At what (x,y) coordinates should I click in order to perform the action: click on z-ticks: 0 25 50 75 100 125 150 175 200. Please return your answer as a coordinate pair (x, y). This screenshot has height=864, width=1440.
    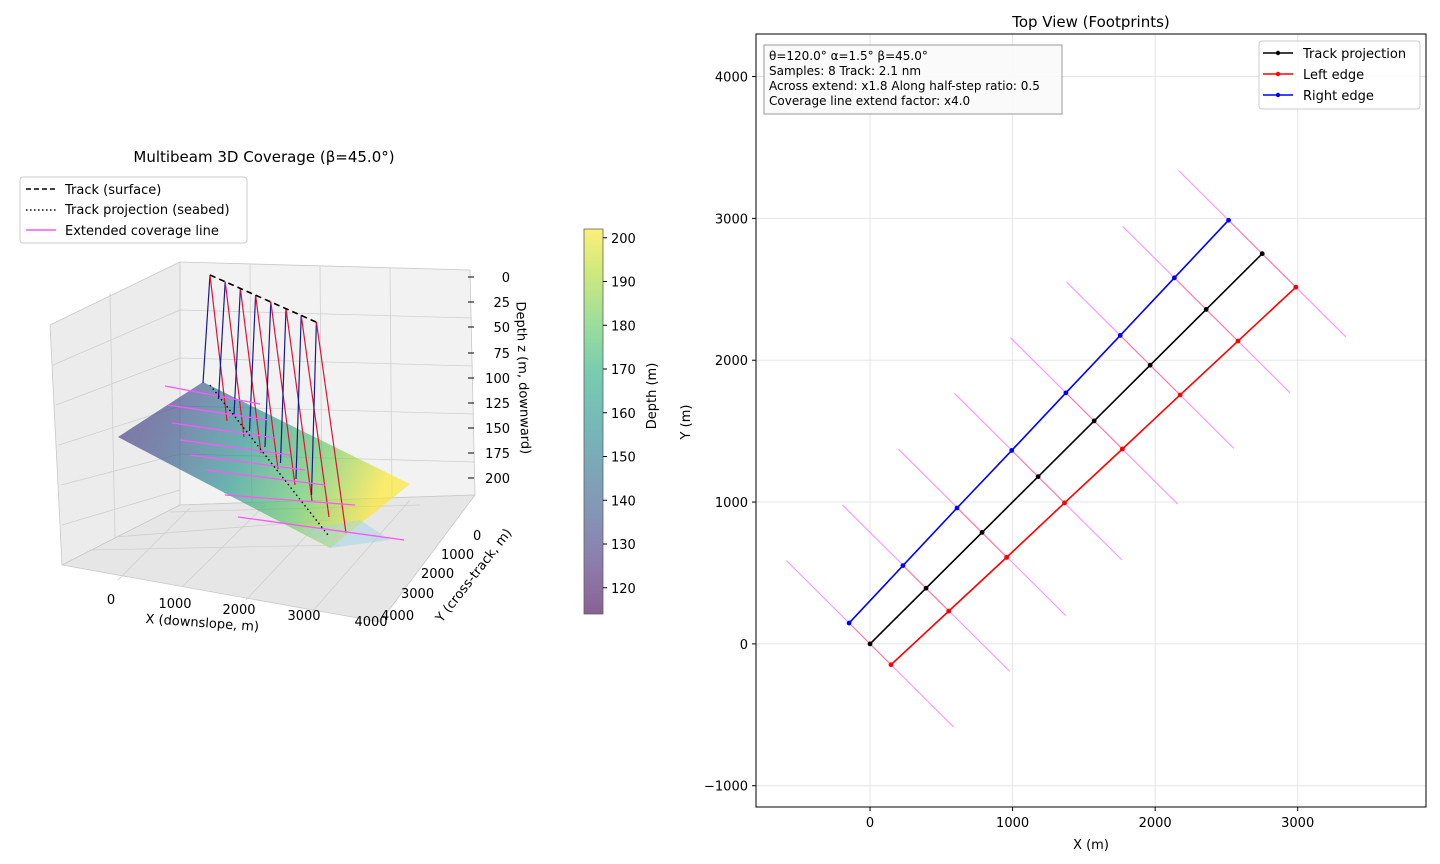
    Looking at the image, I should click on (489, 379).